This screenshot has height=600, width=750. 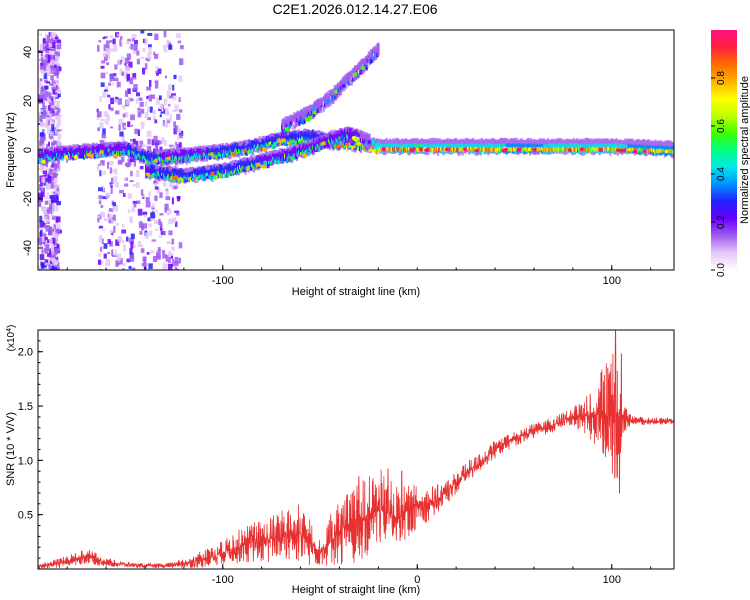 I want to click on colorbar-ticks: 0.0 0.2 0.4 0.6 0.8, so click(x=719, y=174).